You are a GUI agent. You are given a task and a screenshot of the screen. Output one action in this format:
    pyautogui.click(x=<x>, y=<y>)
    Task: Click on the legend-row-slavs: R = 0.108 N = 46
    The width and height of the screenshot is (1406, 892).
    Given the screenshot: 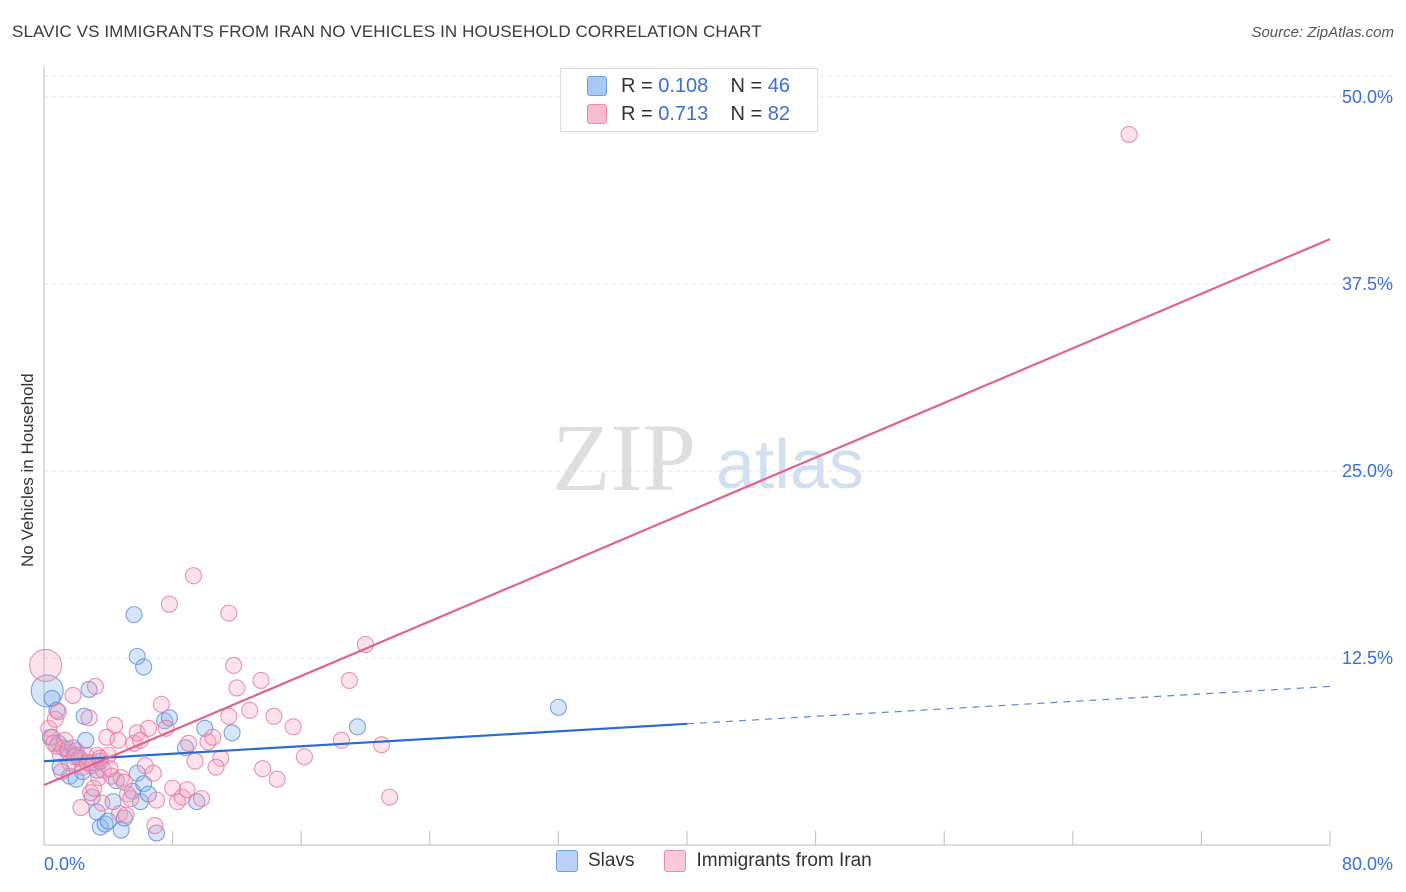 What is the action you would take?
    pyautogui.click(x=689, y=86)
    